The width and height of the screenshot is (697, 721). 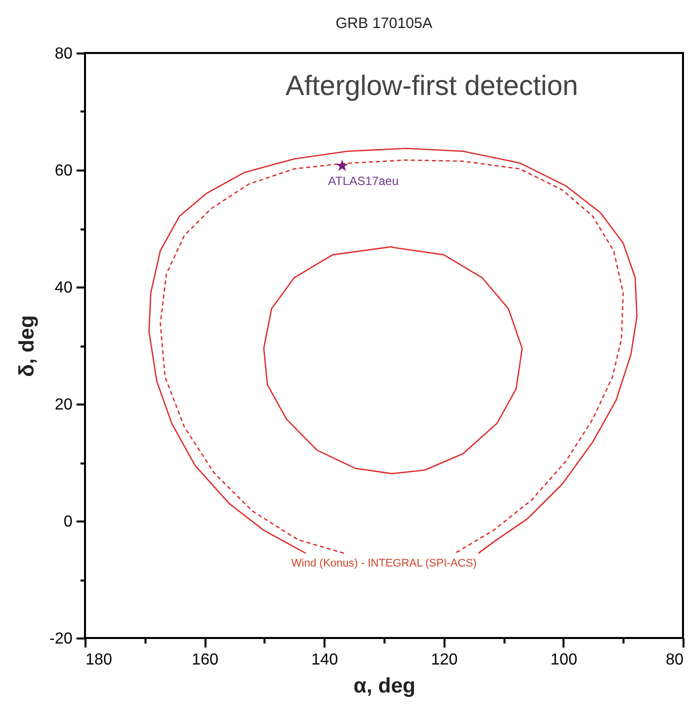 I want to click on line-series, so click(x=393, y=360).